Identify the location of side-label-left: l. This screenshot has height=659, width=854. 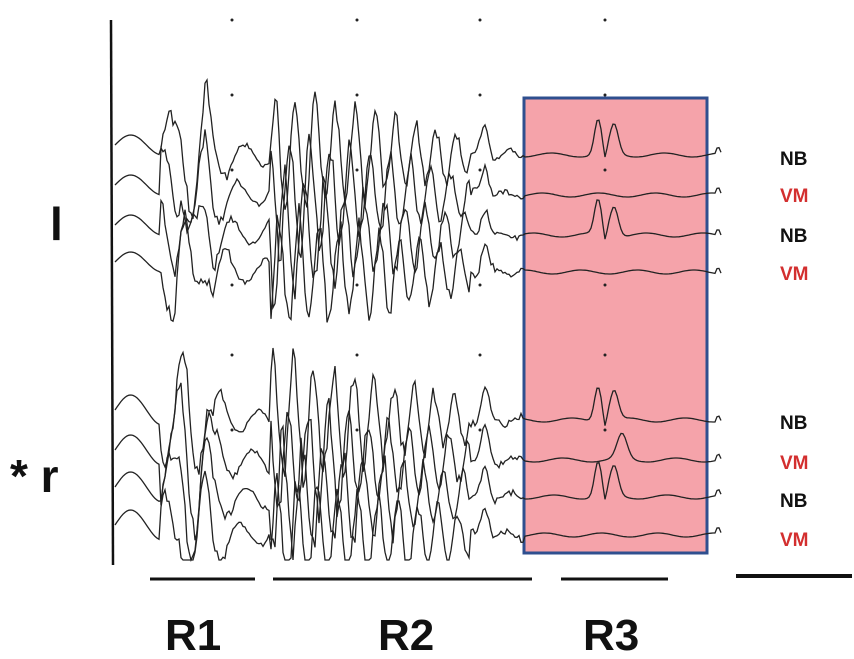
(56, 224).